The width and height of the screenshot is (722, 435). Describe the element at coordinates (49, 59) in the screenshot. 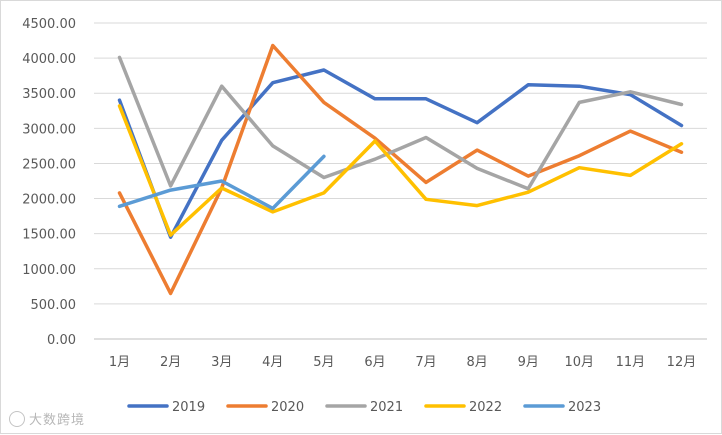

I see `y-tick-label: 4000.00` at that location.